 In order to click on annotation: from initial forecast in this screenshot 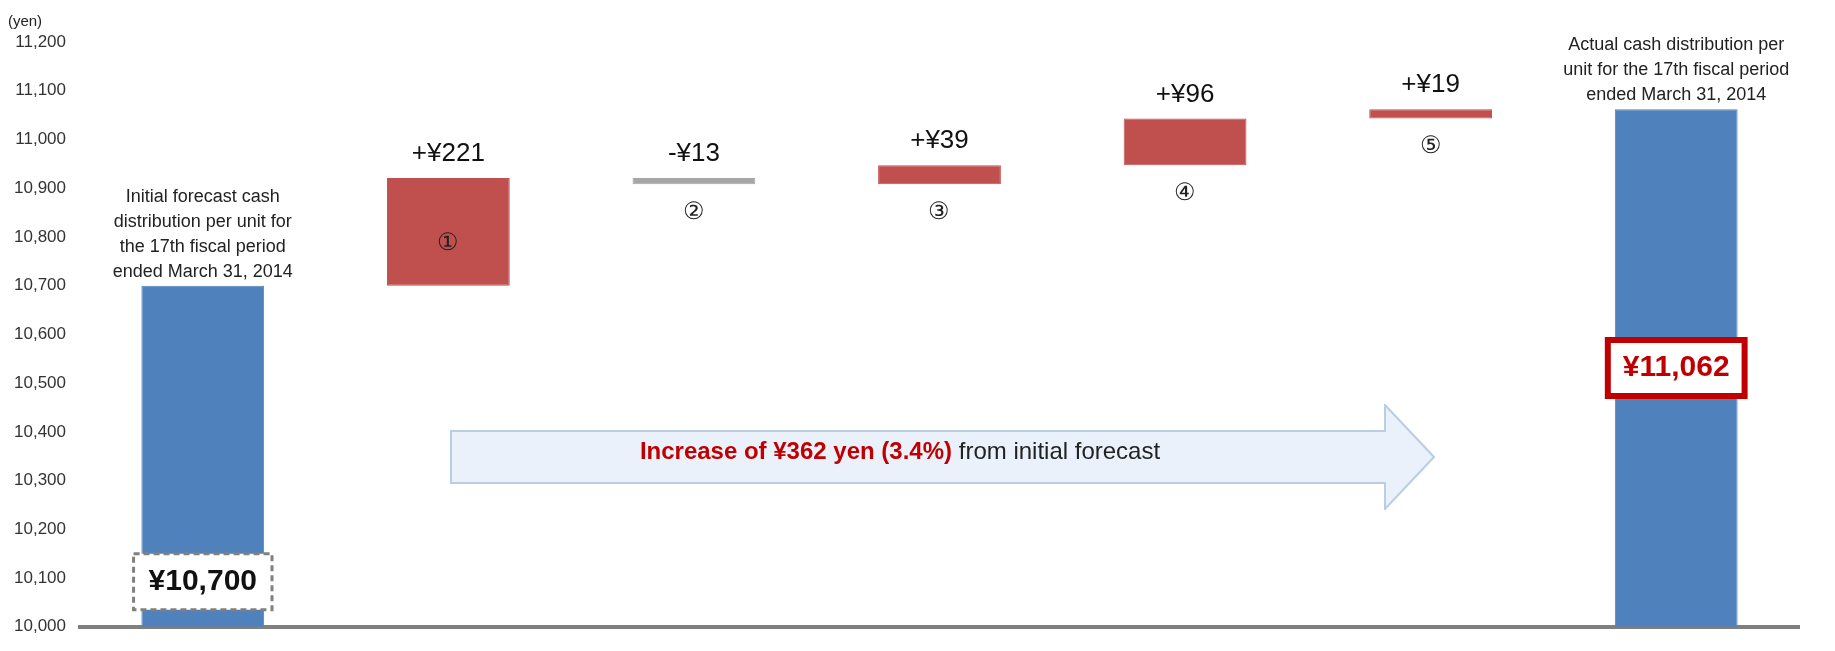, I will do `click(1059, 450)`.